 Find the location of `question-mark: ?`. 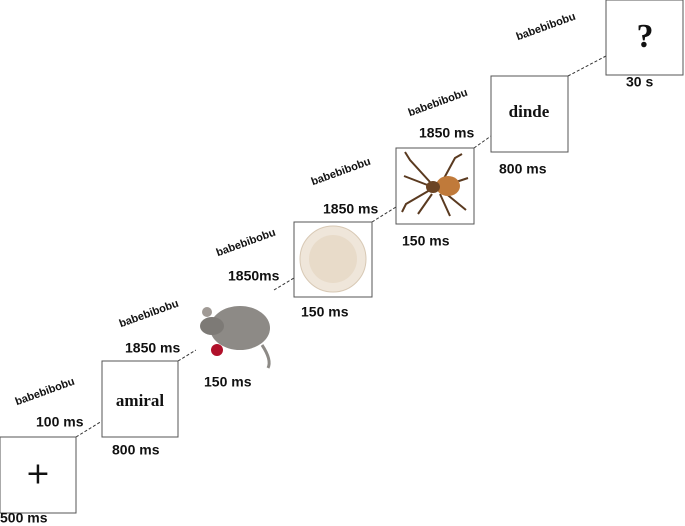

question-mark: ? is located at coordinates (645, 36).